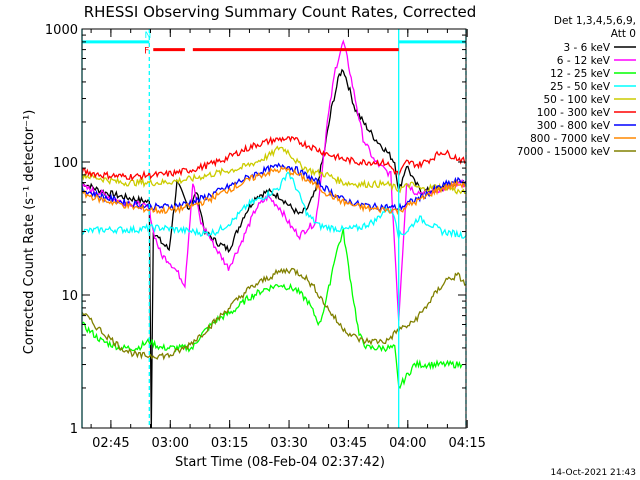 The width and height of the screenshot is (640, 480). I want to click on y-tick-label-0: 1, so click(74, 429).